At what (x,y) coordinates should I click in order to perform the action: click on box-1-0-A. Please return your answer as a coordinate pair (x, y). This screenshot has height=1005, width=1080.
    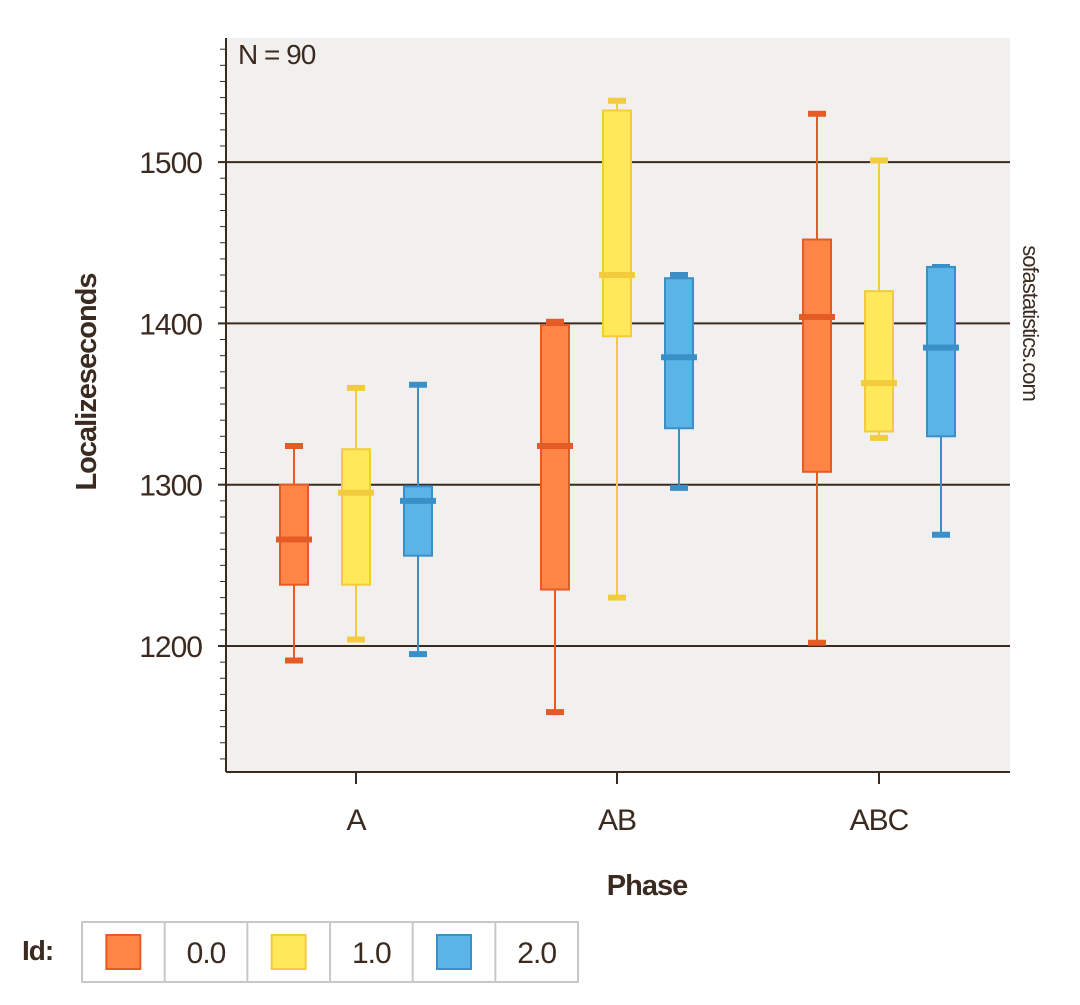
    Looking at the image, I should click on (356, 513).